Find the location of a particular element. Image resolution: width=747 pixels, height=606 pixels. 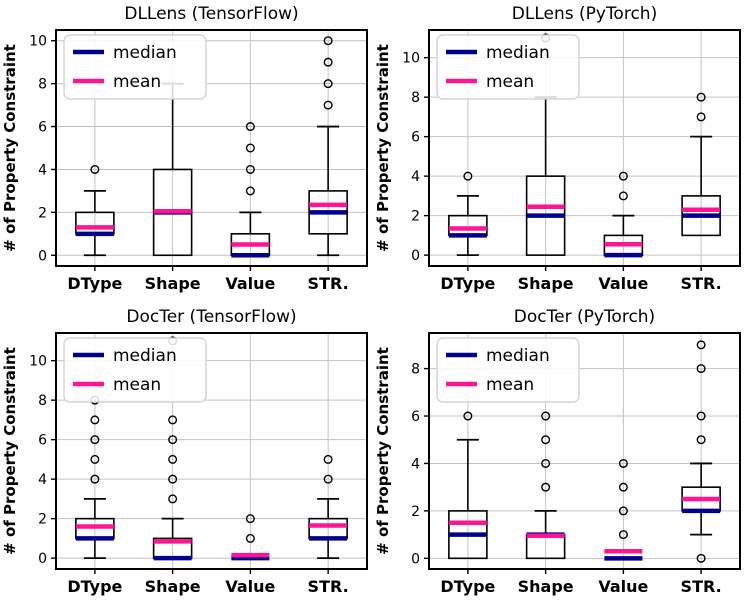

subplot-title: DLLens (TensorFlow) is located at coordinates (211, 14).